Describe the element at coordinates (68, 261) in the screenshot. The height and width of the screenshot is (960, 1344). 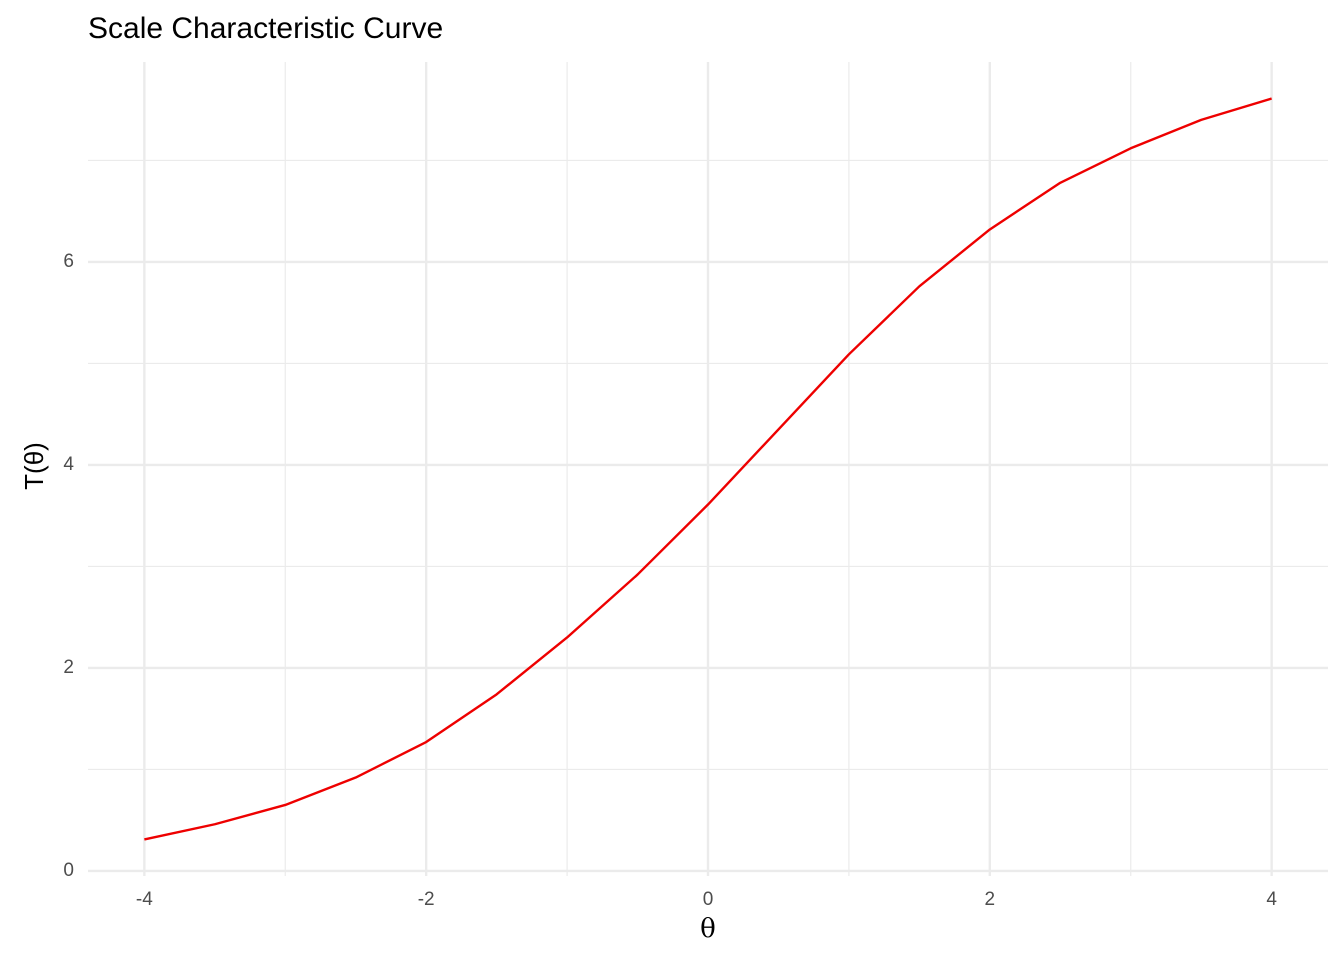
I see `y-tick-label: 6` at that location.